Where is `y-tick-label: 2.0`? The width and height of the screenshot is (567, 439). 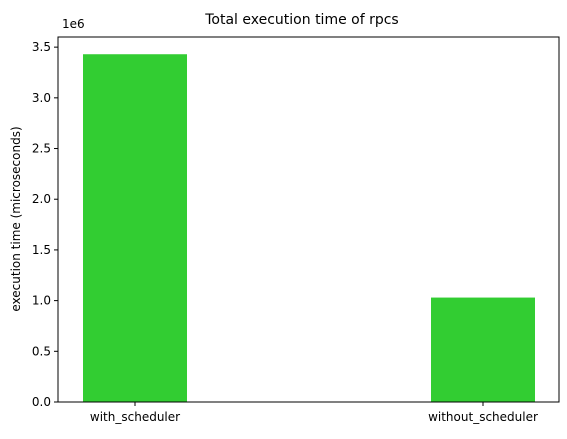
y-tick-label: 2.0 is located at coordinates (41, 199).